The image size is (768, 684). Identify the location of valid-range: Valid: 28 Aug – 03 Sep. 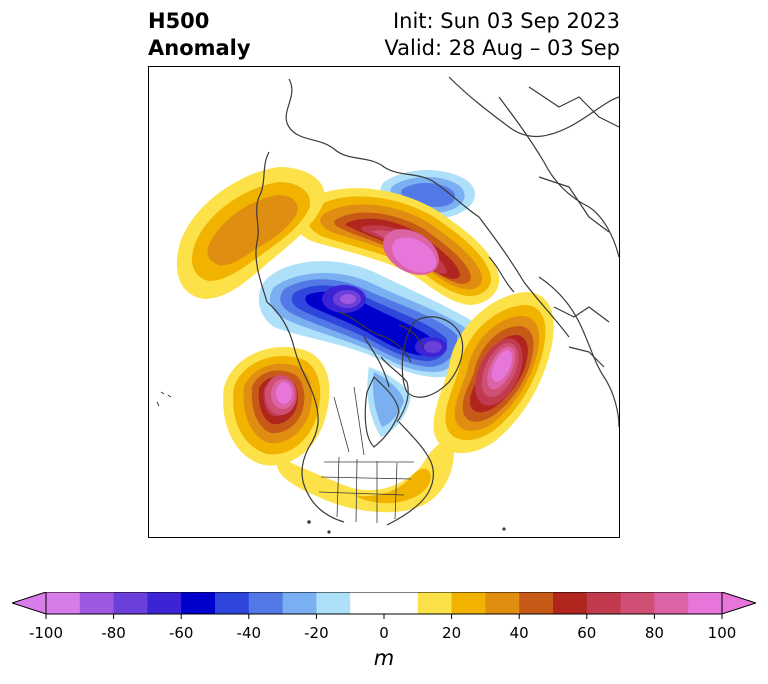
(502, 48).